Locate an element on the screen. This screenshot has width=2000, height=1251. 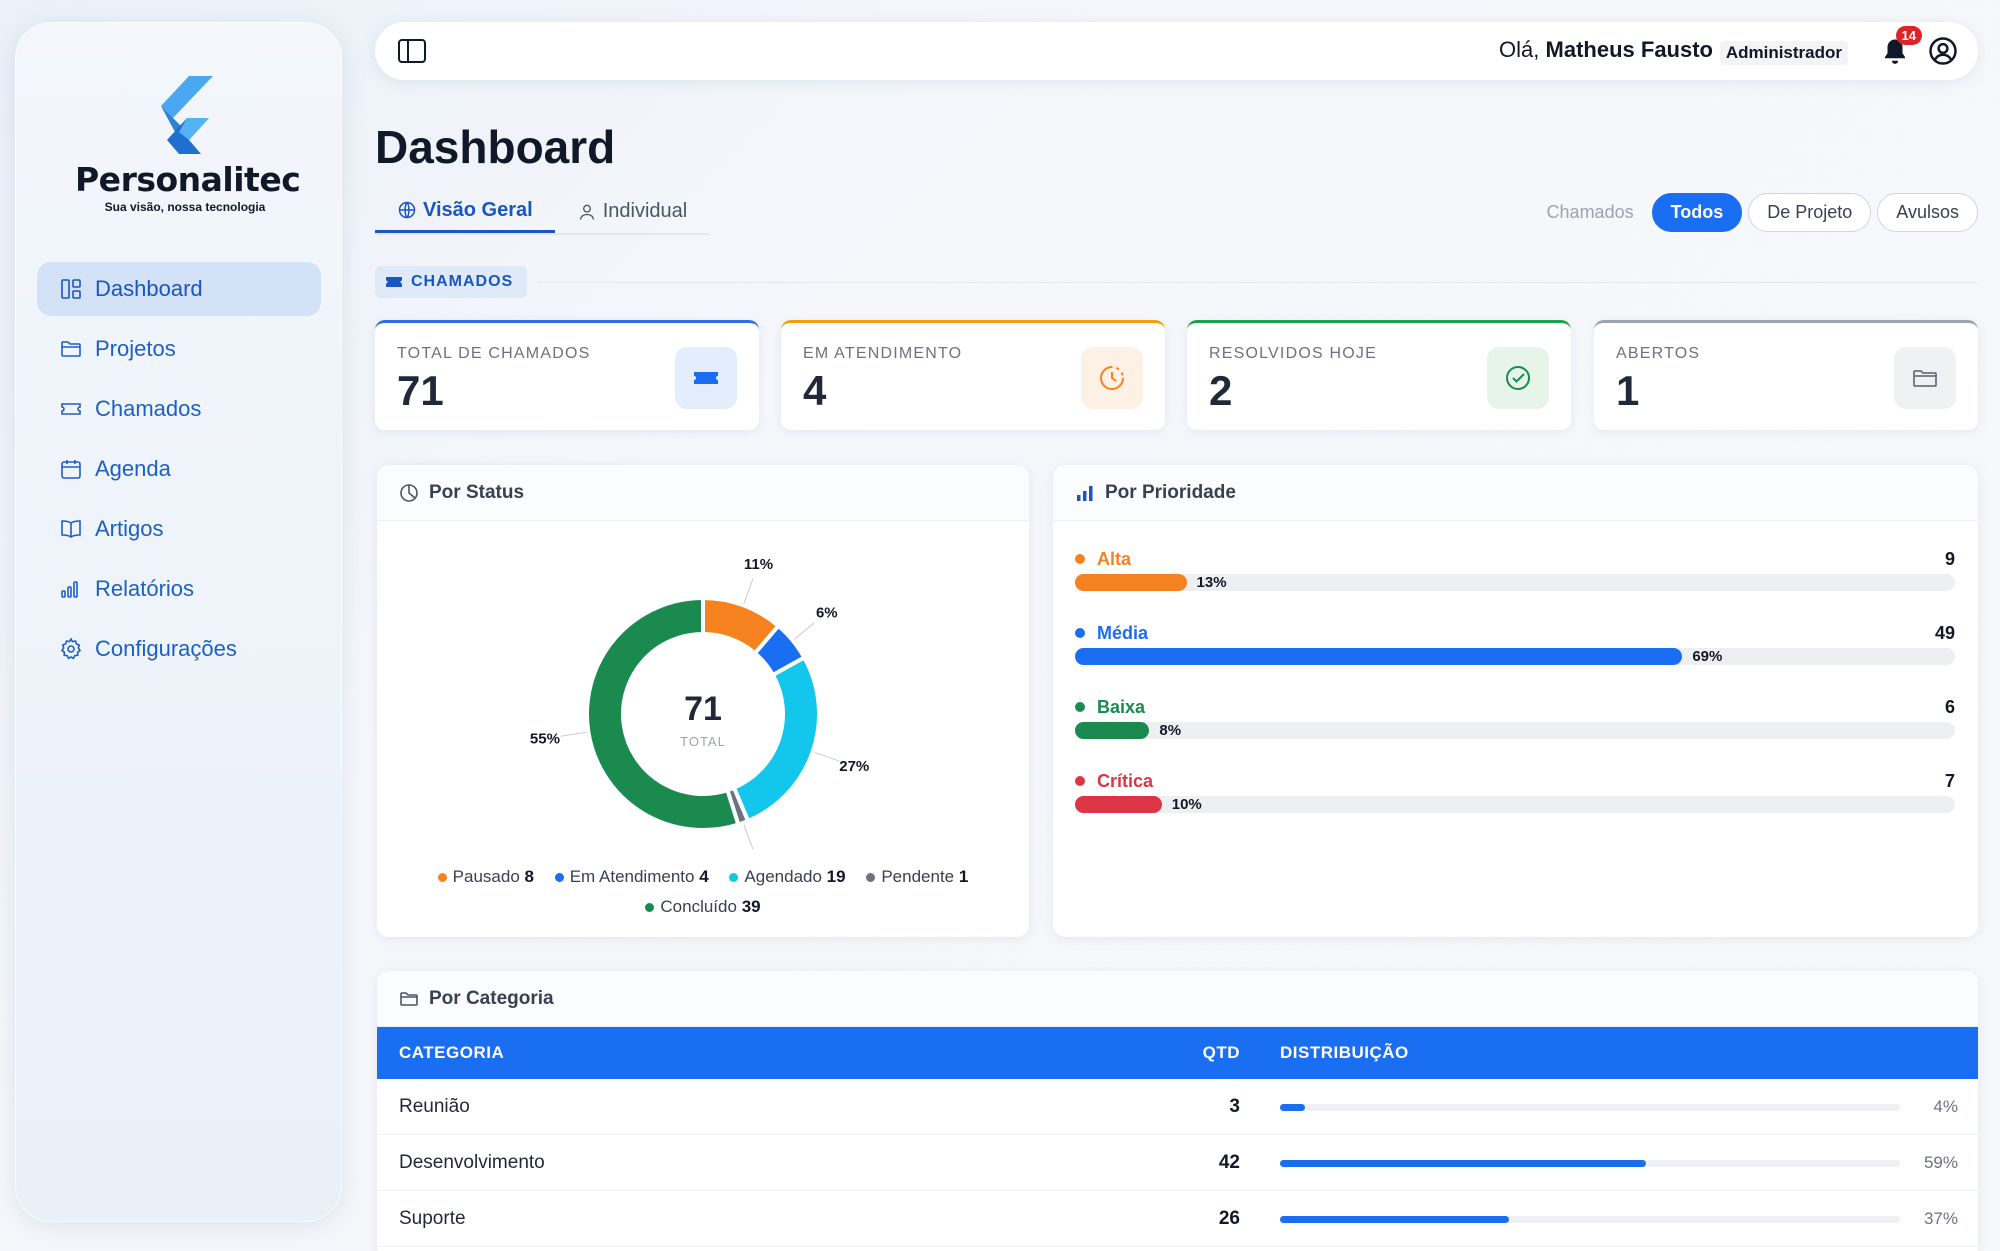
sidebar-toggle-icon is located at coordinates (412, 51).